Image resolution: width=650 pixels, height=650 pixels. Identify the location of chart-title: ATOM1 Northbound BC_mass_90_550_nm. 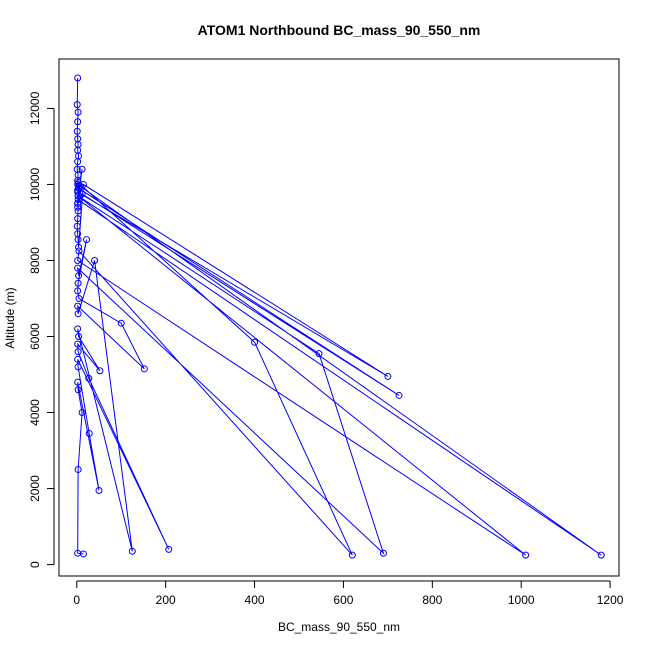
(339, 30).